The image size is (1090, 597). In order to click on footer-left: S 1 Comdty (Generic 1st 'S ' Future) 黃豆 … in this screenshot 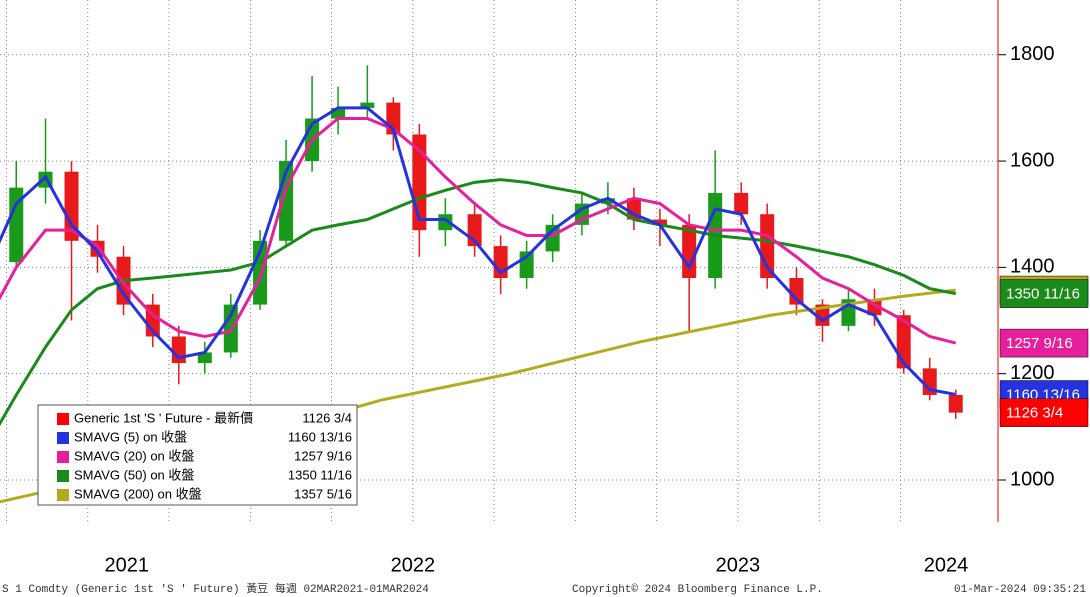, I will do `click(215, 588)`.